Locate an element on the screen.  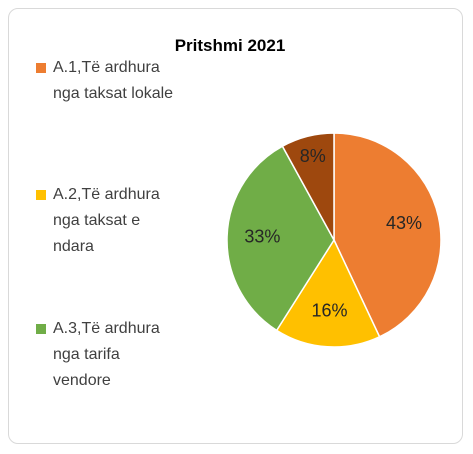
legend-label: A.3,Të ardhura nga tarifa vendore is located at coordinates (106, 354).